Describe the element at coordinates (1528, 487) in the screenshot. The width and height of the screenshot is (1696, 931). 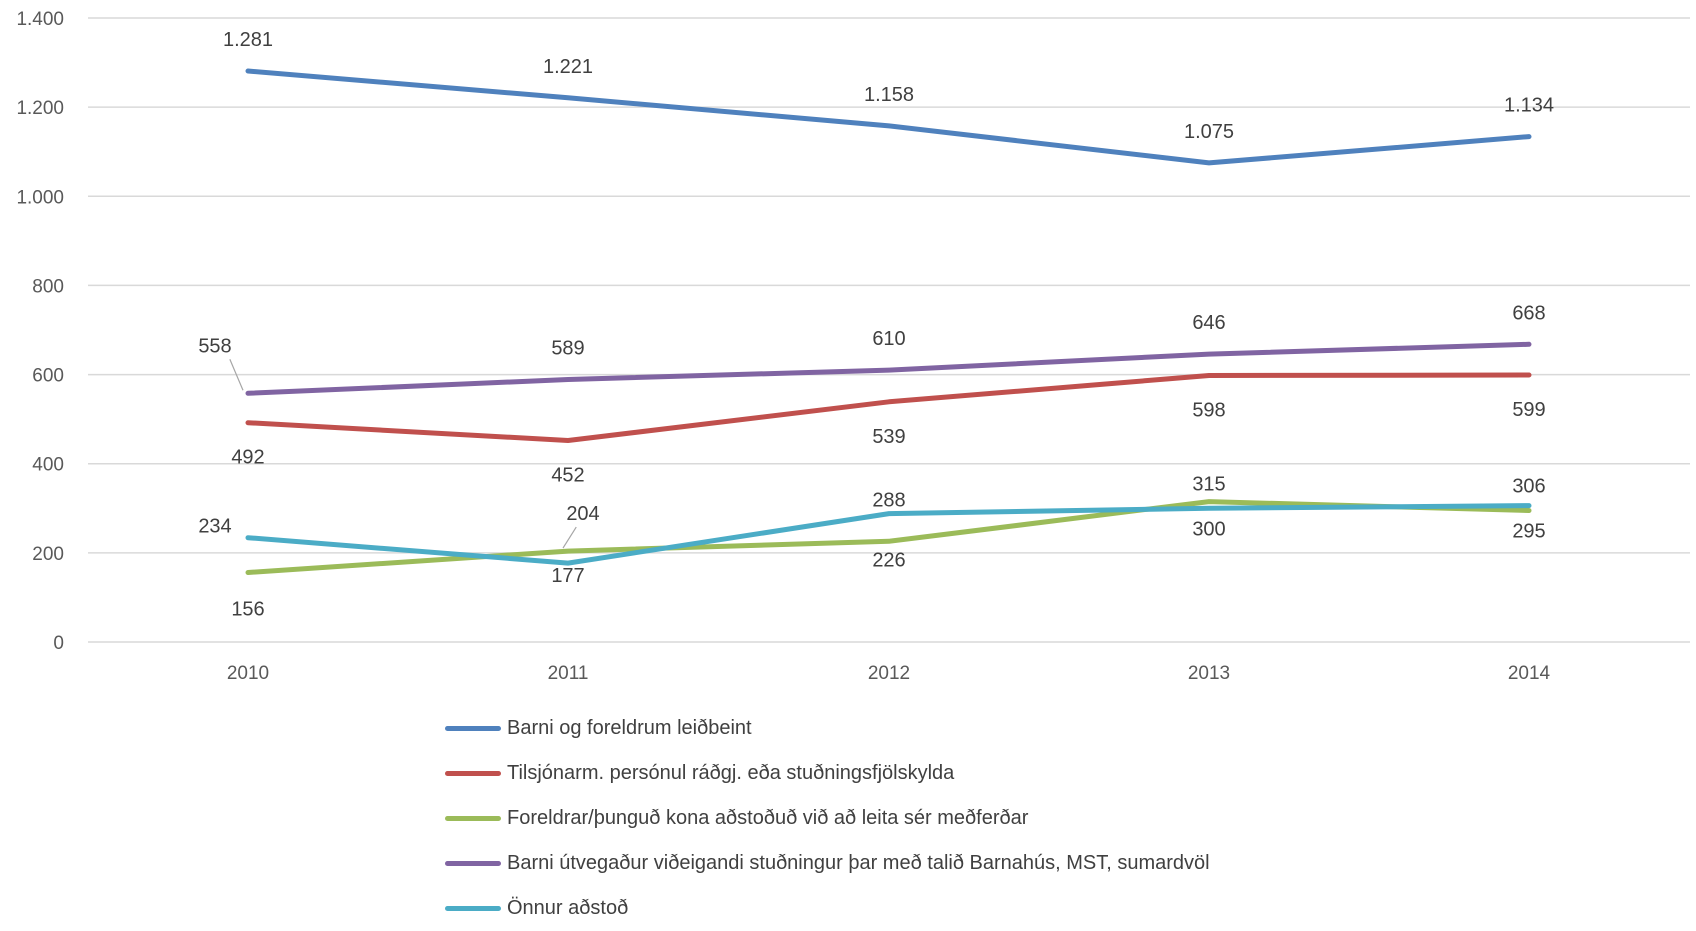
I see `data-label: 306` at that location.